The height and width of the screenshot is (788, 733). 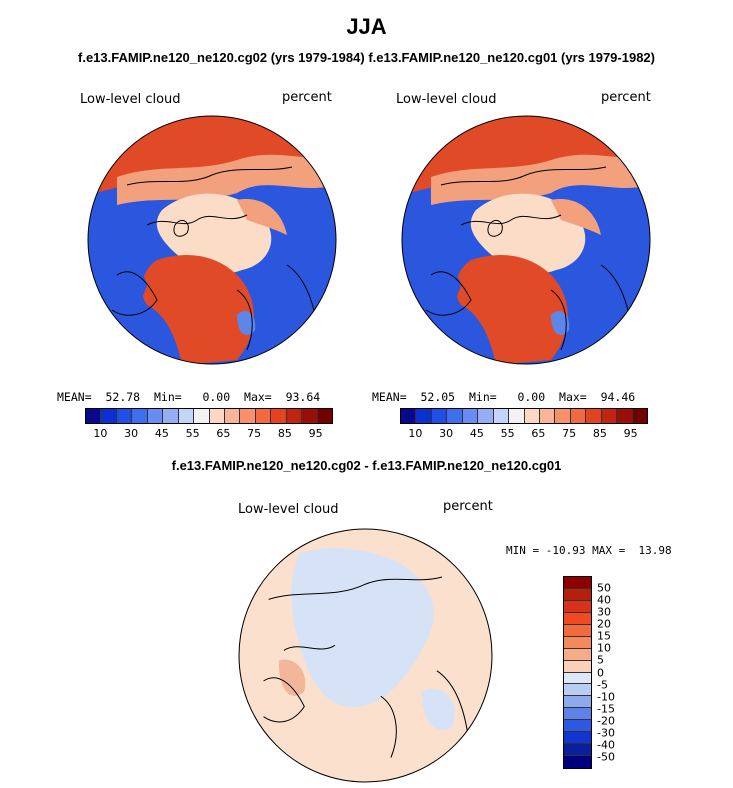 What do you see at coordinates (288, 509) in the screenshot?
I see `diff-map-variable-label: Low-level cloud` at bounding box center [288, 509].